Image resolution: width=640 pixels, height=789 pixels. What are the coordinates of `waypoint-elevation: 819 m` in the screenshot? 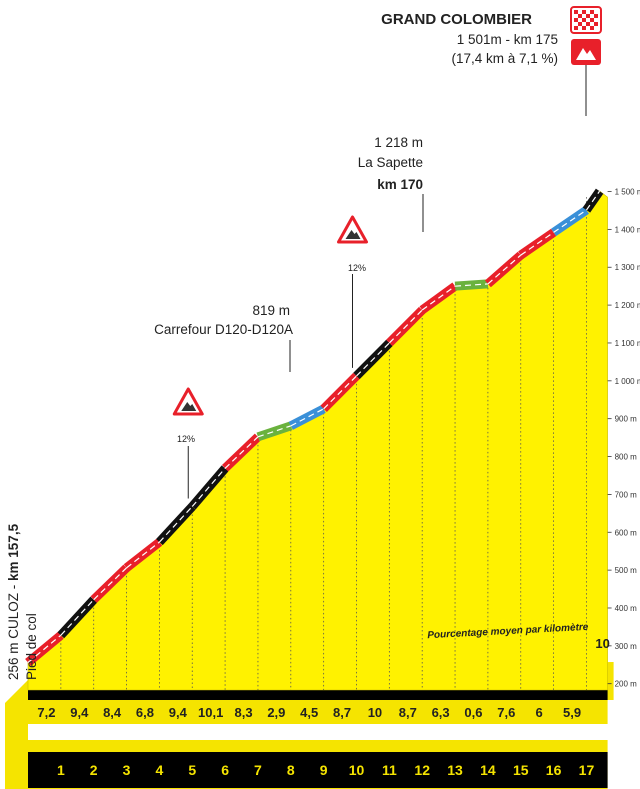 It's located at (271, 310).